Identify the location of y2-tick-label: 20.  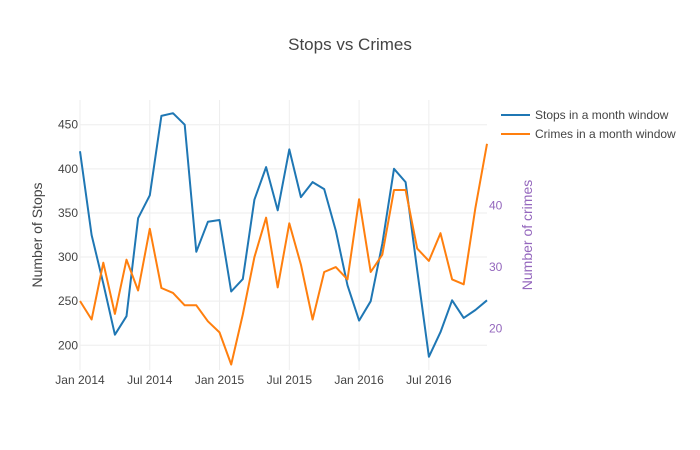
(496, 329).